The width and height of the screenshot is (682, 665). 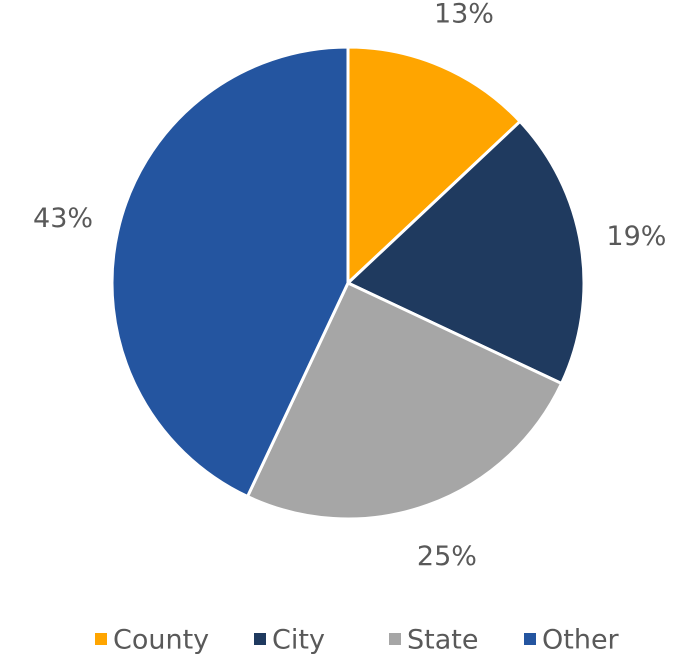 I want to click on legend-label: State, so click(x=442, y=640).